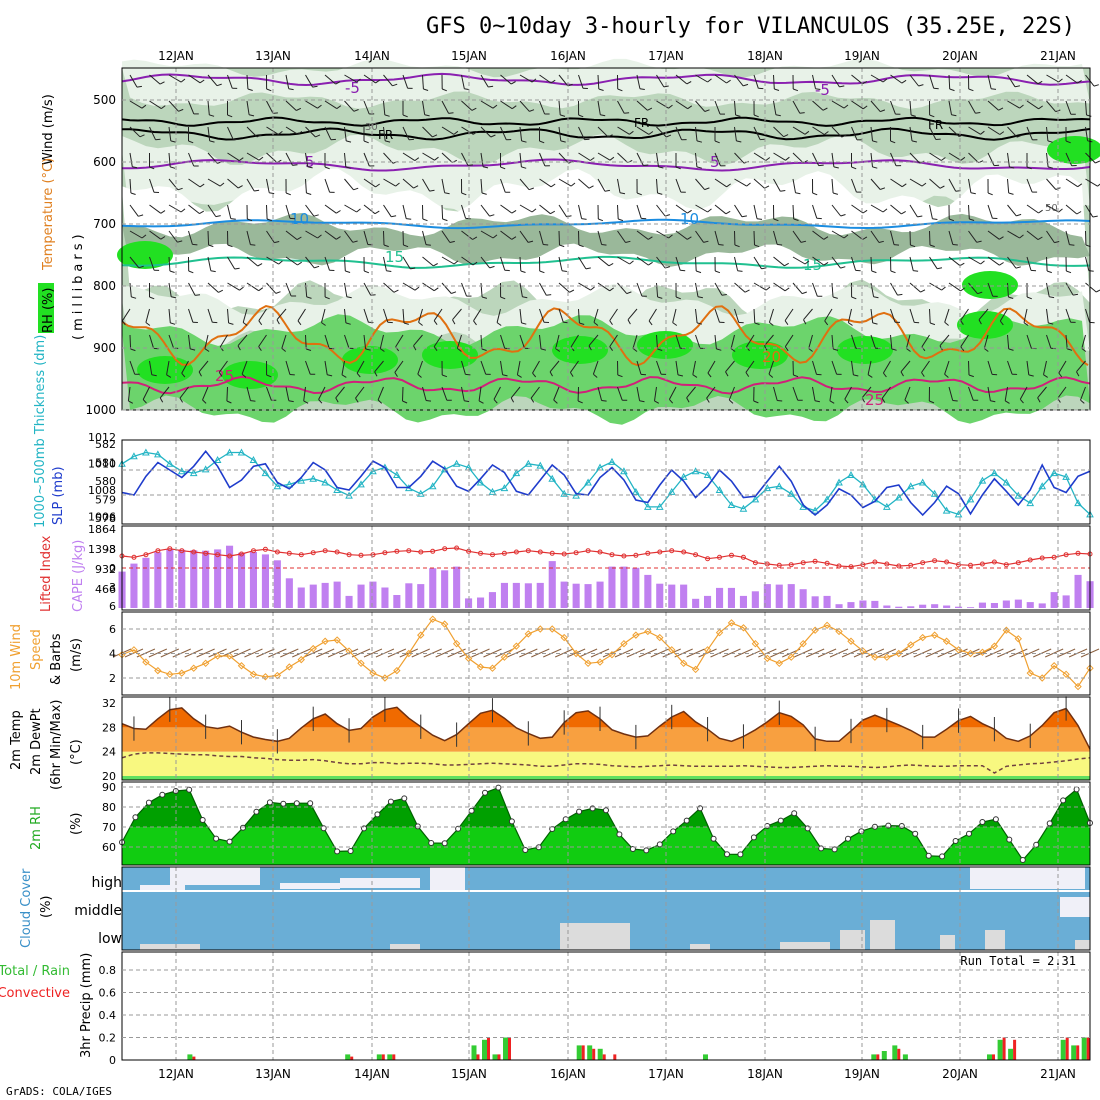 The height and width of the screenshot is (1100, 1100). I want to click on precip-label-conv: Convective, so click(35, 993).